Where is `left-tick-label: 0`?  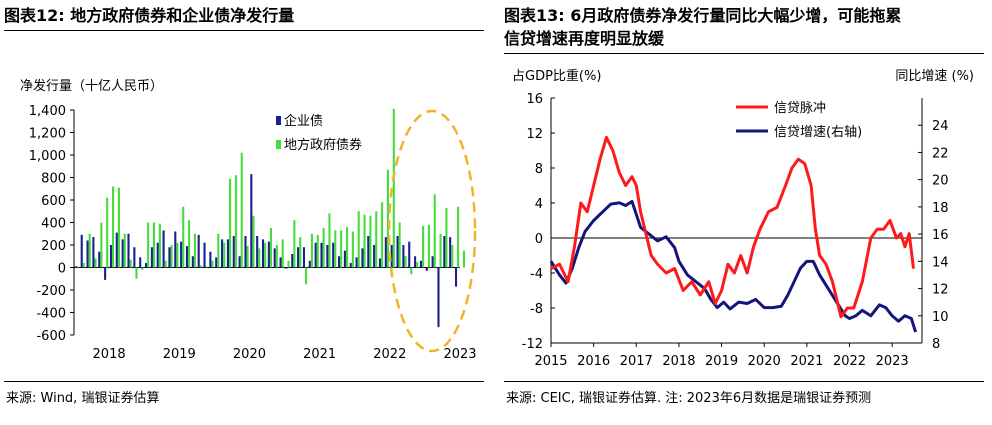 left-tick-label: 0 is located at coordinates (539, 239).